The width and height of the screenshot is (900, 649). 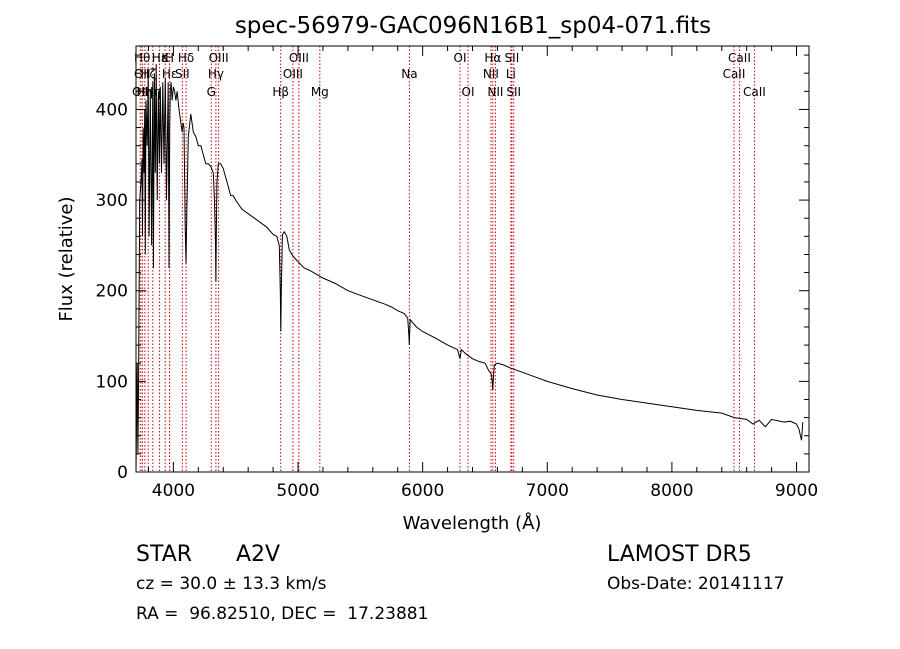 What do you see at coordinates (297, 491) in the screenshot?
I see `x-tick-label: 5000` at bounding box center [297, 491].